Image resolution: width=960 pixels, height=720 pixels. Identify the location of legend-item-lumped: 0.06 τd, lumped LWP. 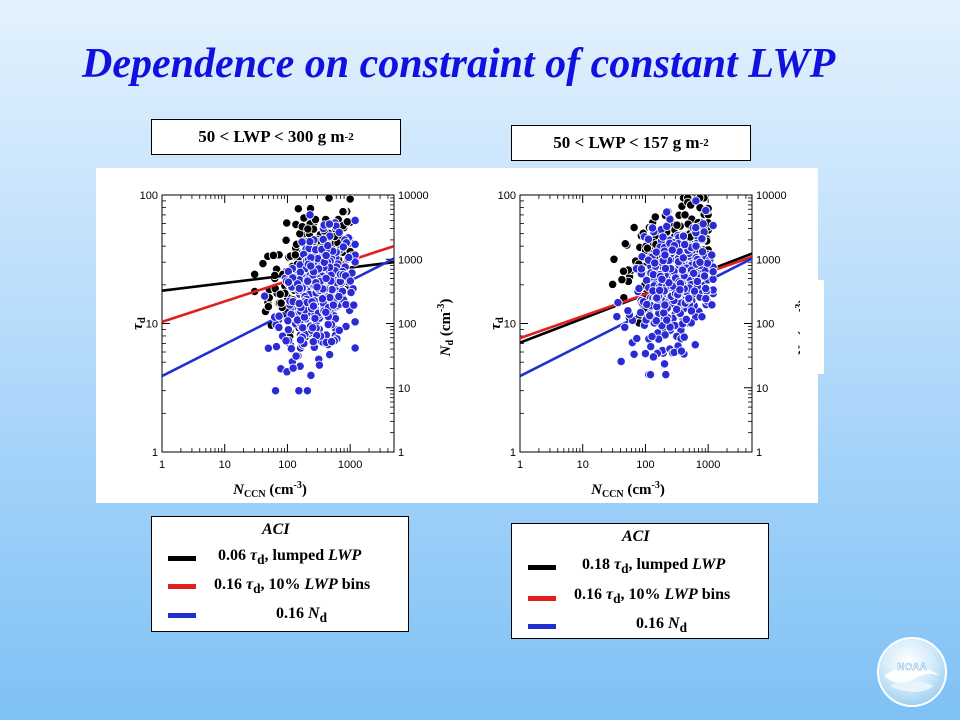
(289, 557).